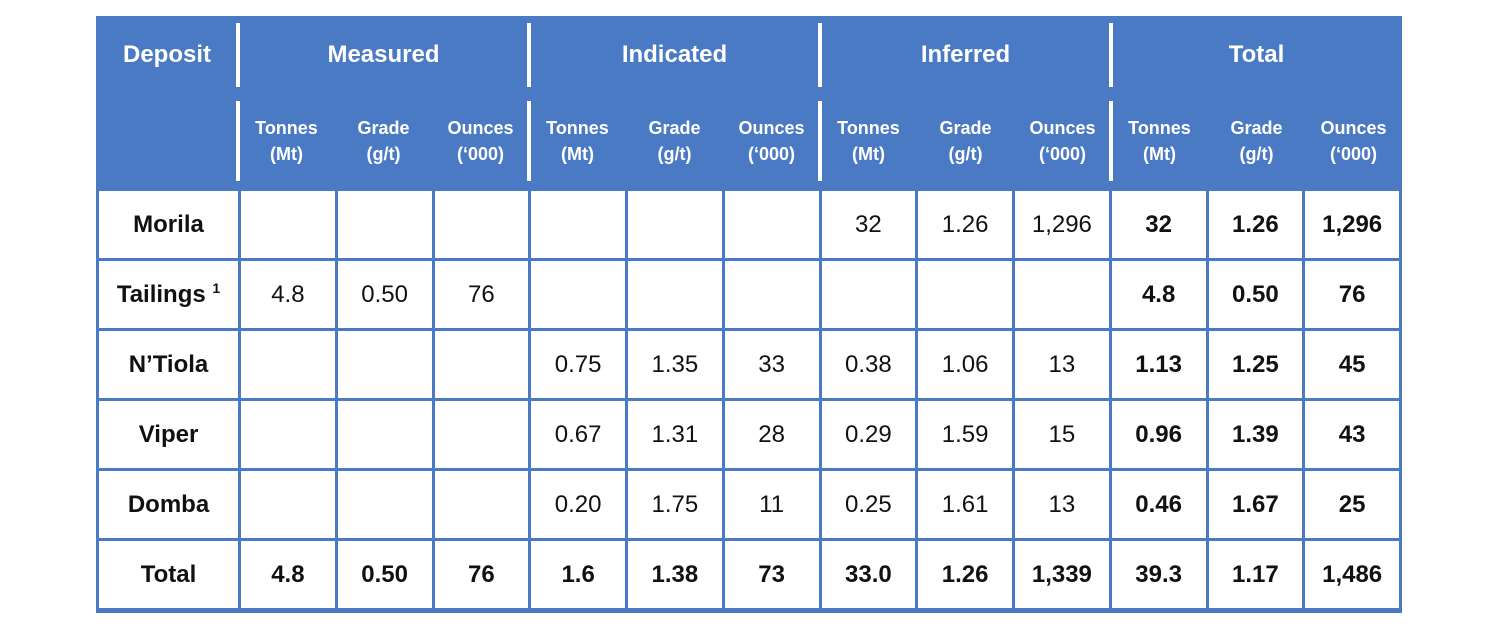  Describe the element at coordinates (168, 141) in the screenshot. I see `header-subrow-spacer` at that location.